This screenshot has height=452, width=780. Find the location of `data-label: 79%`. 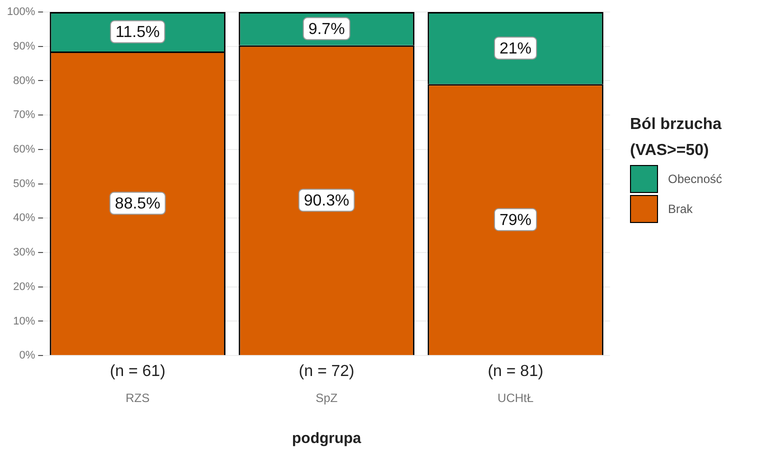

data-label: 79% is located at coordinates (516, 221).